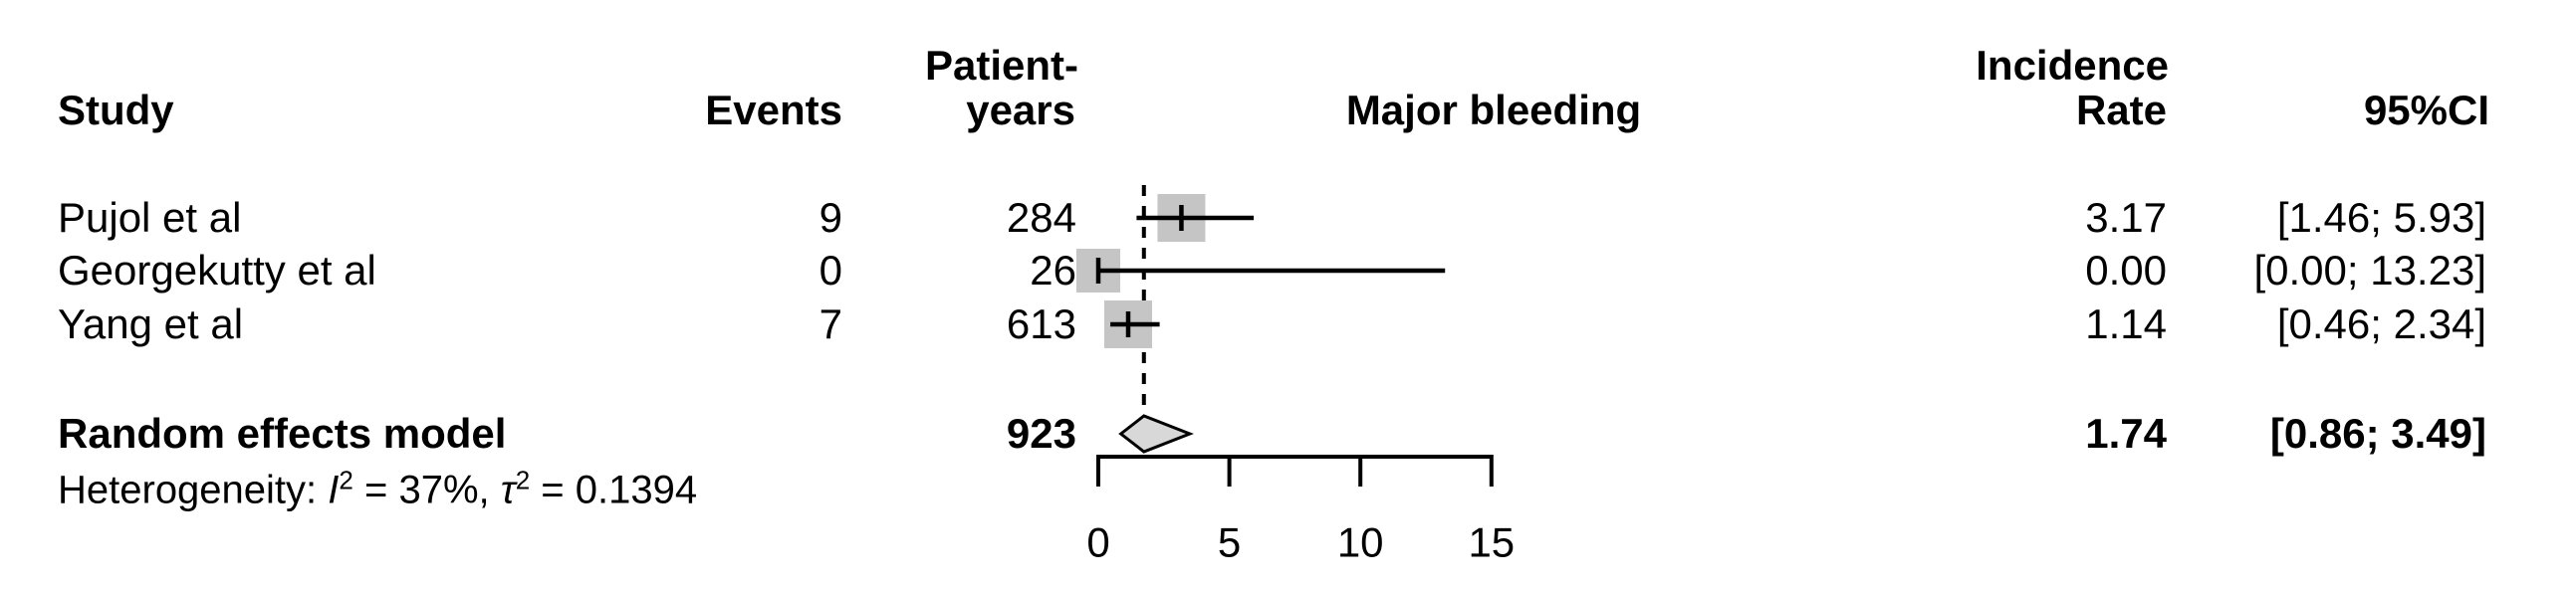 The width and height of the screenshot is (2576, 591). I want to click on heterogeneity-suffix: = 0.1394, so click(614, 490).